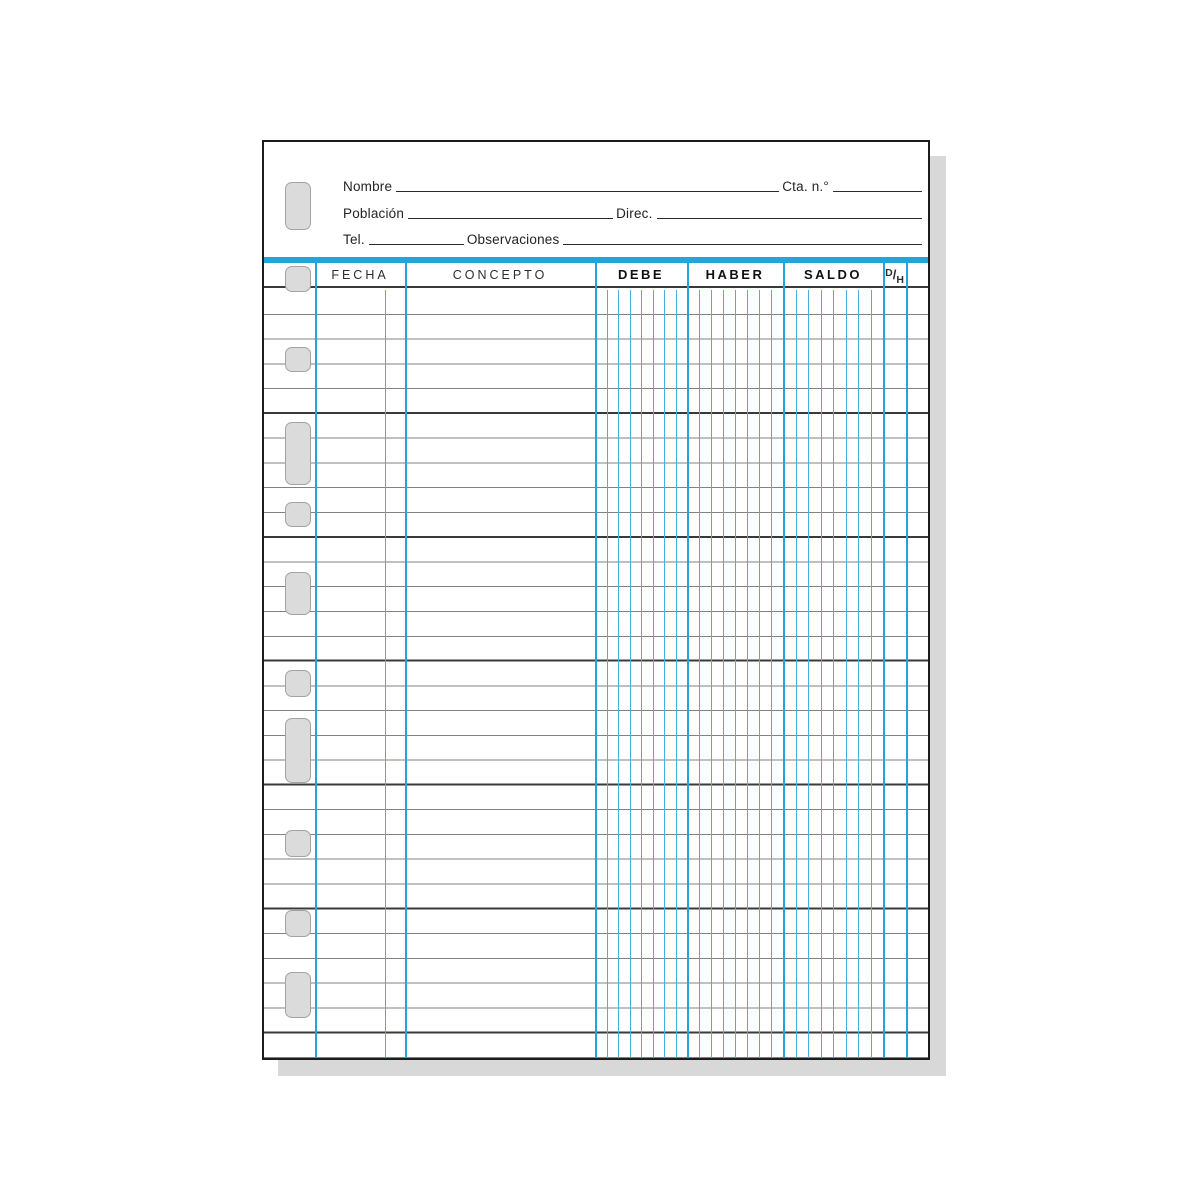 The image size is (1200, 1200). I want to click on direc-fill-line, so click(789, 218).